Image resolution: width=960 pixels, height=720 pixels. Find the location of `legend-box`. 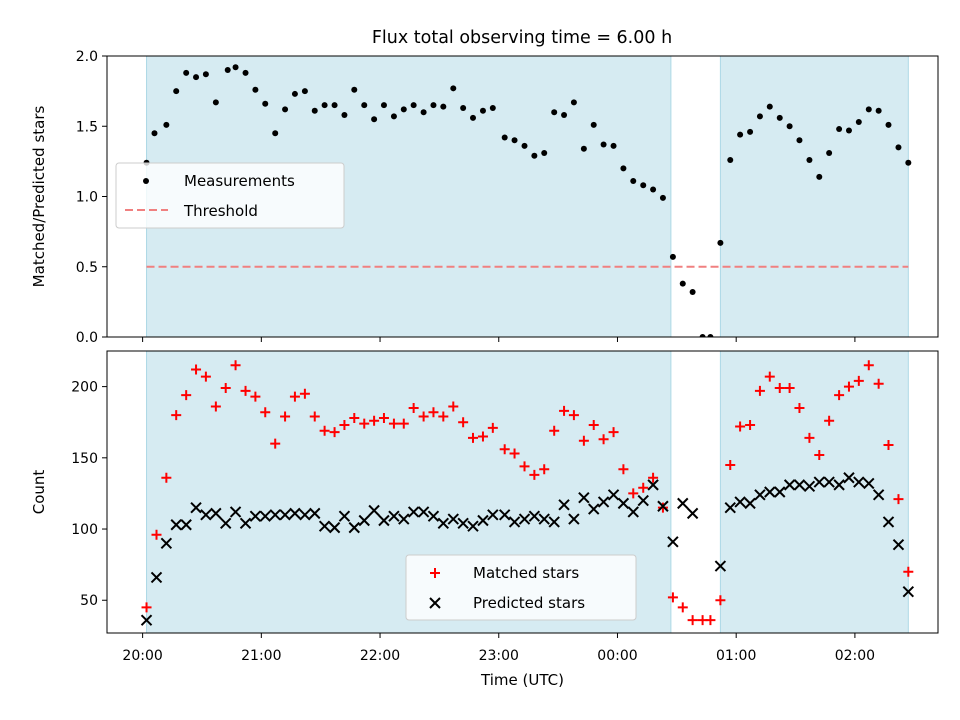

legend-box is located at coordinates (230, 195).